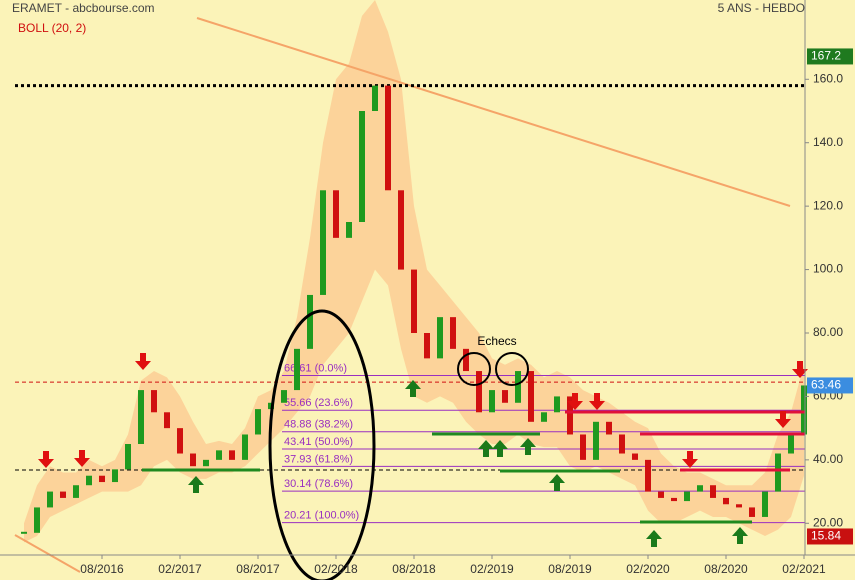 Image resolution: width=855 pixels, height=580 pixels. I want to click on fib-label: 20.21 (100.0%), so click(321, 516).